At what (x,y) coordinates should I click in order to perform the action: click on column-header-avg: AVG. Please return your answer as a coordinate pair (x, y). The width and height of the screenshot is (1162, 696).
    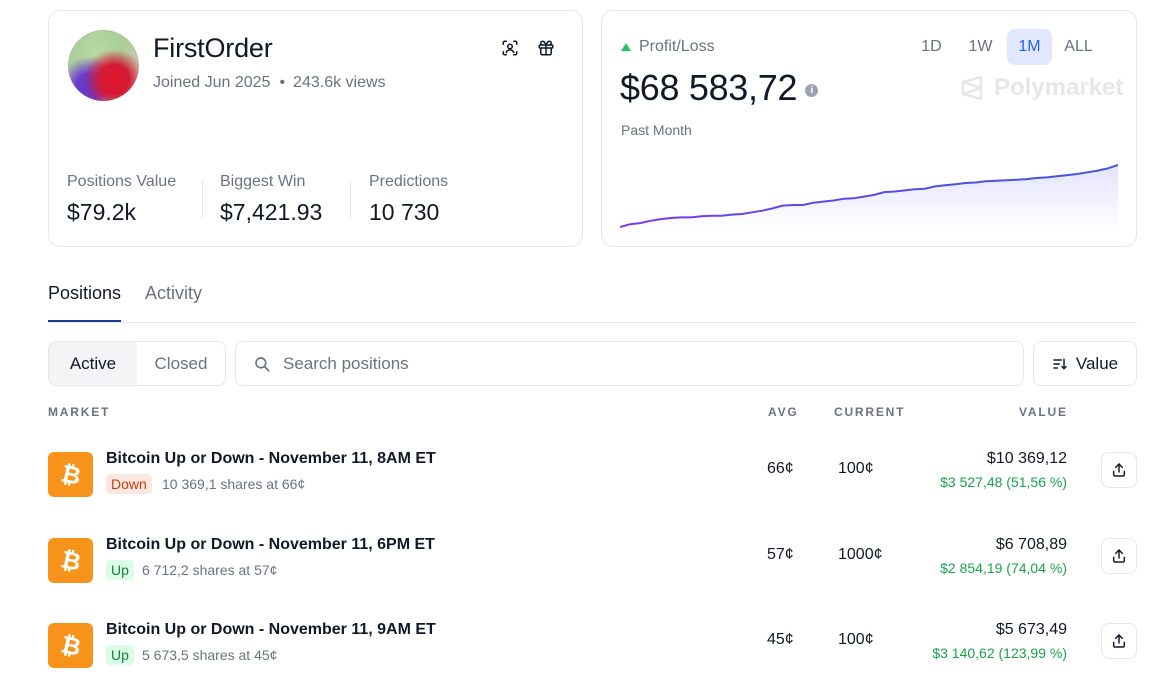
    Looking at the image, I should click on (783, 412).